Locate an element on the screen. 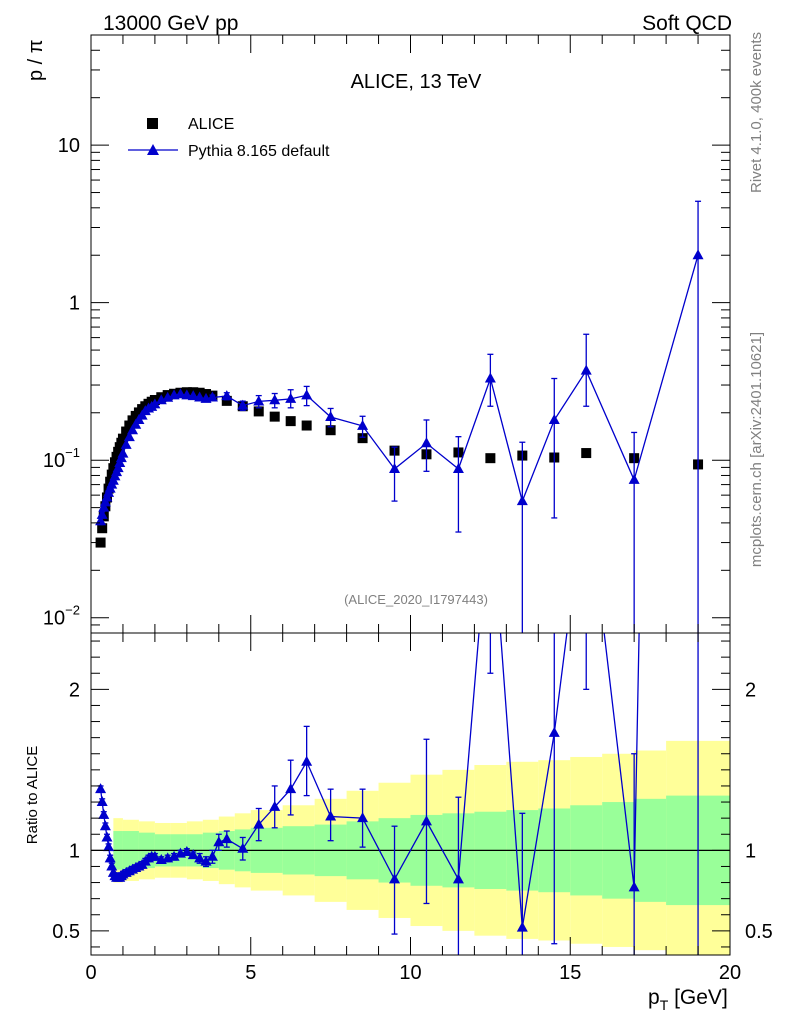 The height and width of the screenshot is (1024, 786). analysis-id: (ALICE_2020_I1797443) is located at coordinates (416, 599).